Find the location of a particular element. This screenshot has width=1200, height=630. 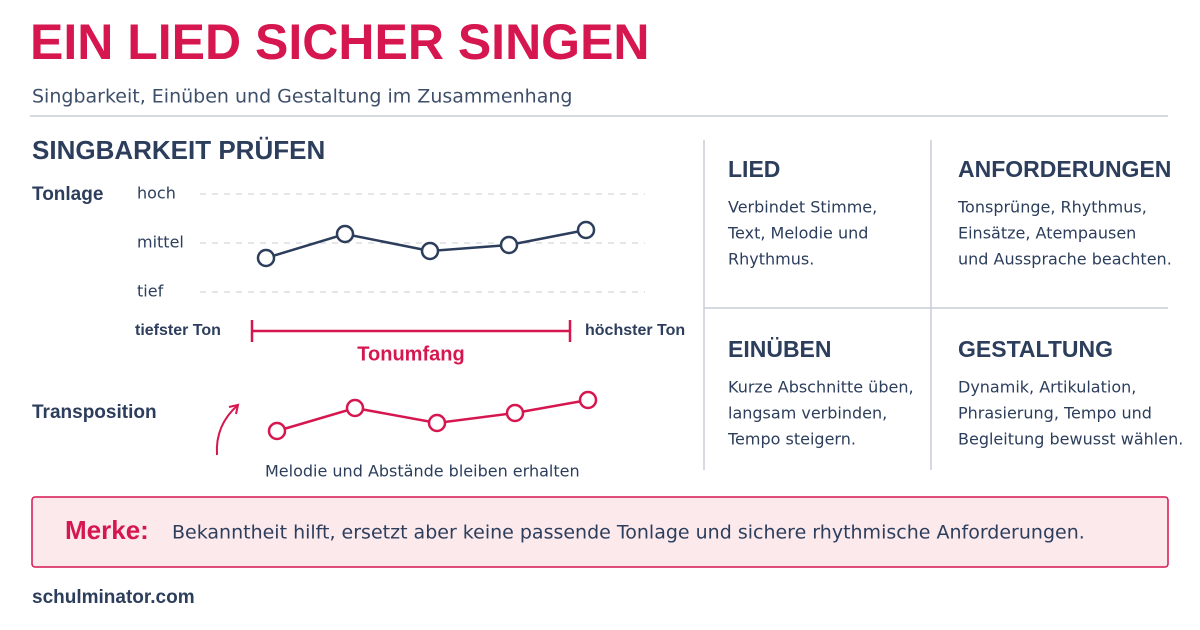

card-text: langsam verbinden, is located at coordinates (807, 413).